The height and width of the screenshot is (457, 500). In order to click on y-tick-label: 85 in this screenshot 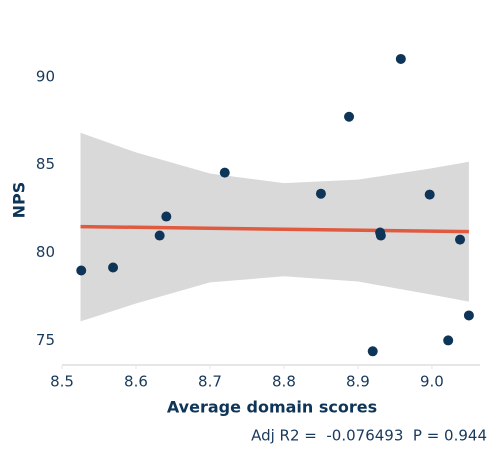, I will do `click(45, 164)`.